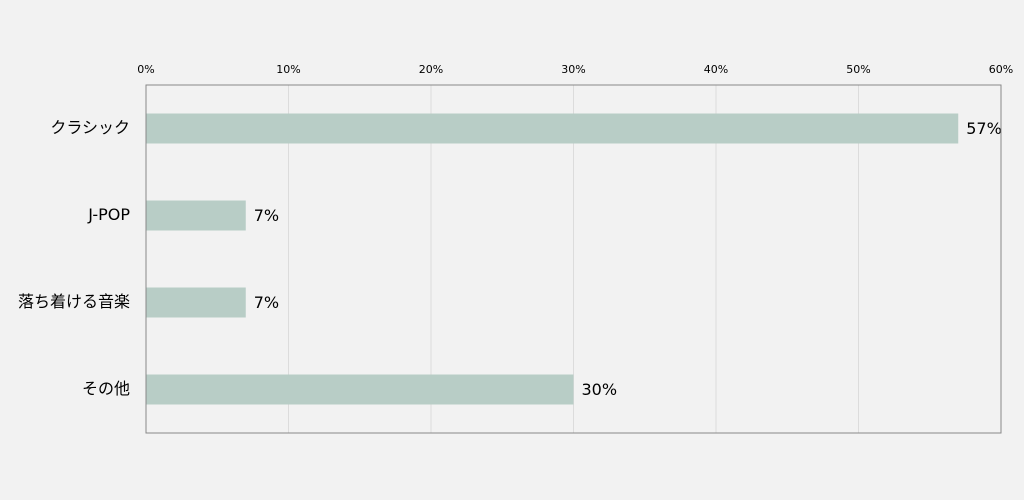  What do you see at coordinates (108, 214) in the screenshot?
I see `category-label: J-POP` at bounding box center [108, 214].